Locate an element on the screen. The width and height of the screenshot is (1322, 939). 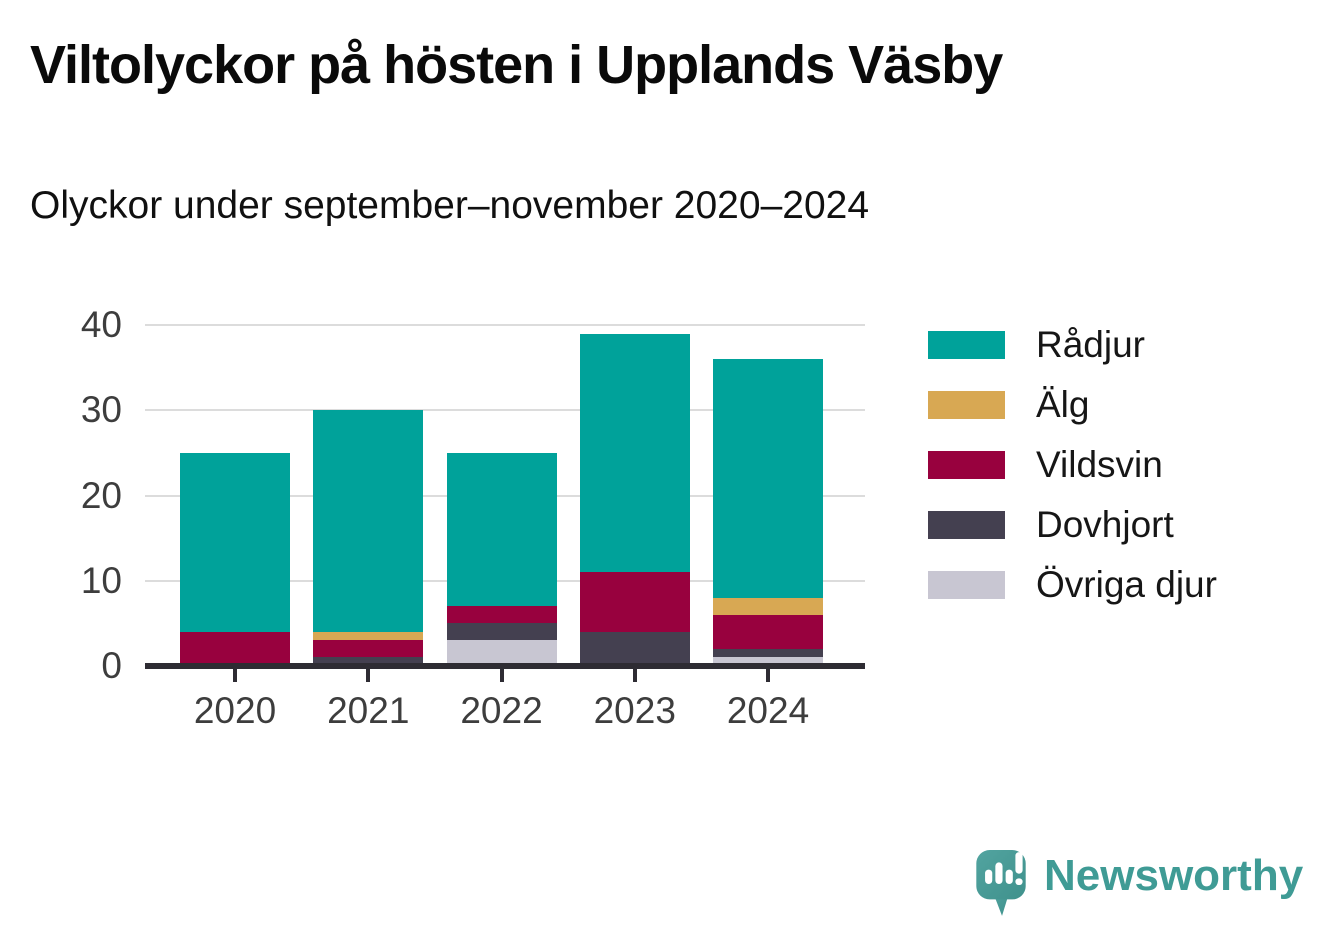
legend-item-Övriga djur: Övriga djur is located at coordinates (1072, 584).